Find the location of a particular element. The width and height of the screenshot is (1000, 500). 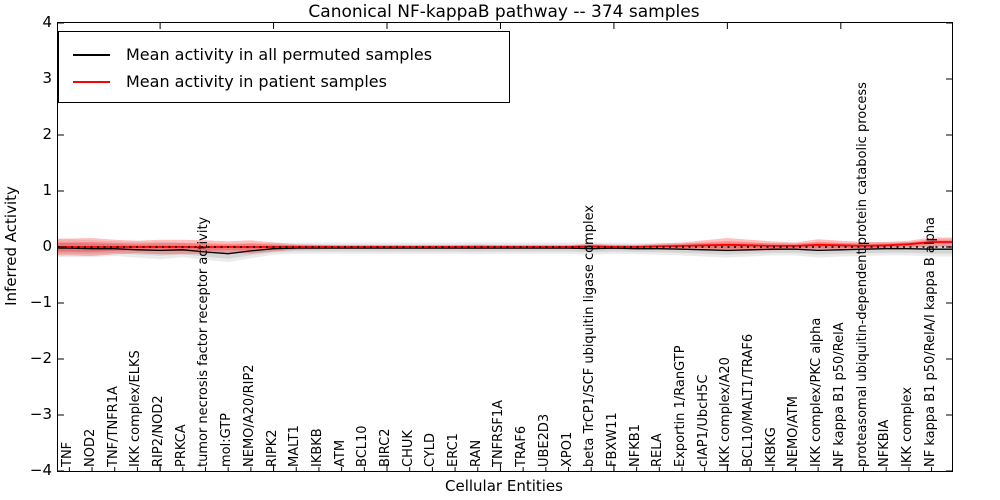

x-tick-label: mol:GTP is located at coordinates (227, 440).